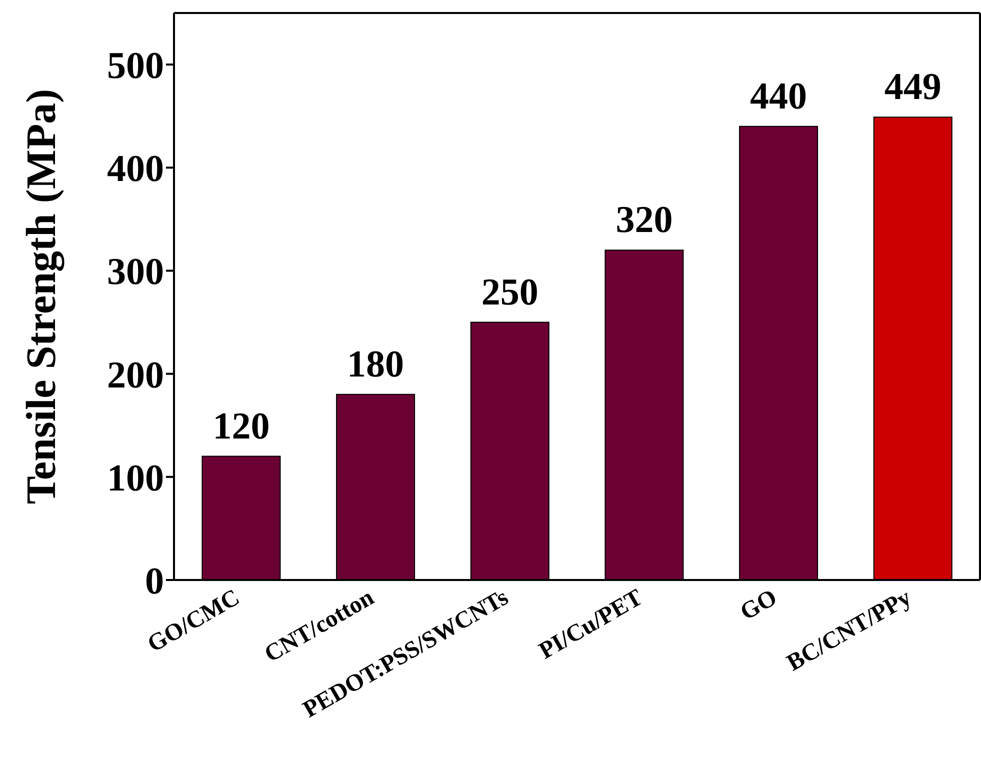 This screenshot has width=981, height=781. I want to click on data-label: 180, so click(375, 364).